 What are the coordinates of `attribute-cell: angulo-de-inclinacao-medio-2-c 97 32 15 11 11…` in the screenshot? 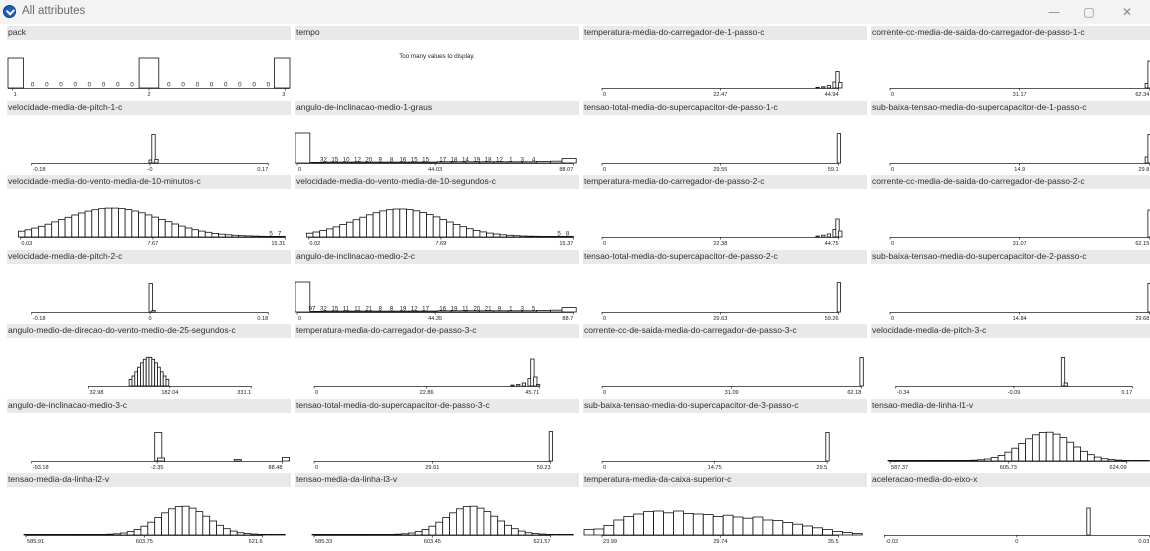 It's located at (437, 285).